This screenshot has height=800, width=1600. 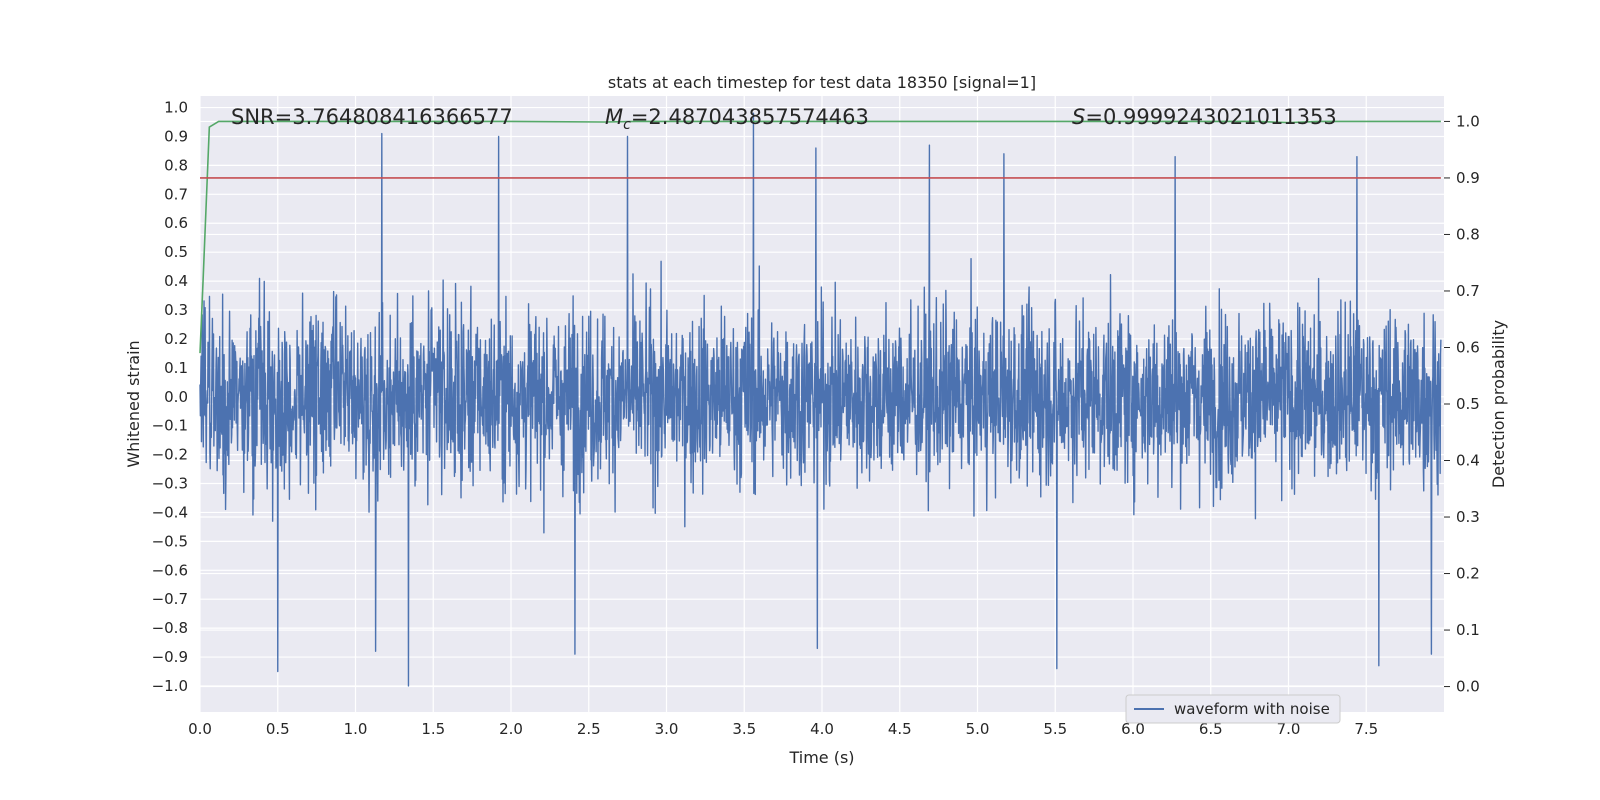 I want to click on s-annotation: S=0.9999243021011353, so click(x=1204, y=117).